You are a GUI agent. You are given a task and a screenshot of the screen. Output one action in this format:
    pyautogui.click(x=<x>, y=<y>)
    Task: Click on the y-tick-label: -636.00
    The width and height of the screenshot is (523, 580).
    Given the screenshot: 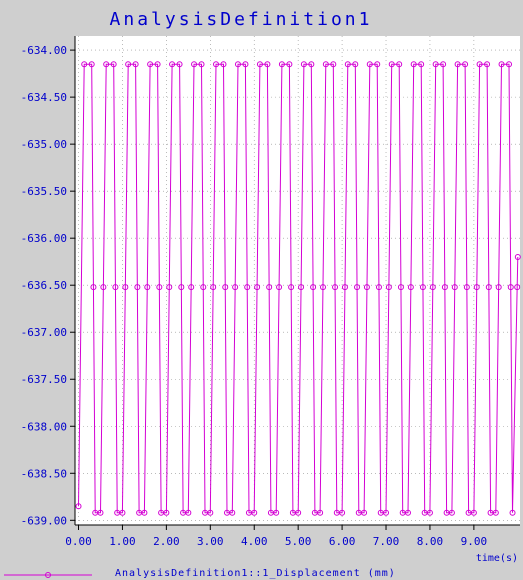 What is the action you would take?
    pyautogui.click(x=44, y=238)
    